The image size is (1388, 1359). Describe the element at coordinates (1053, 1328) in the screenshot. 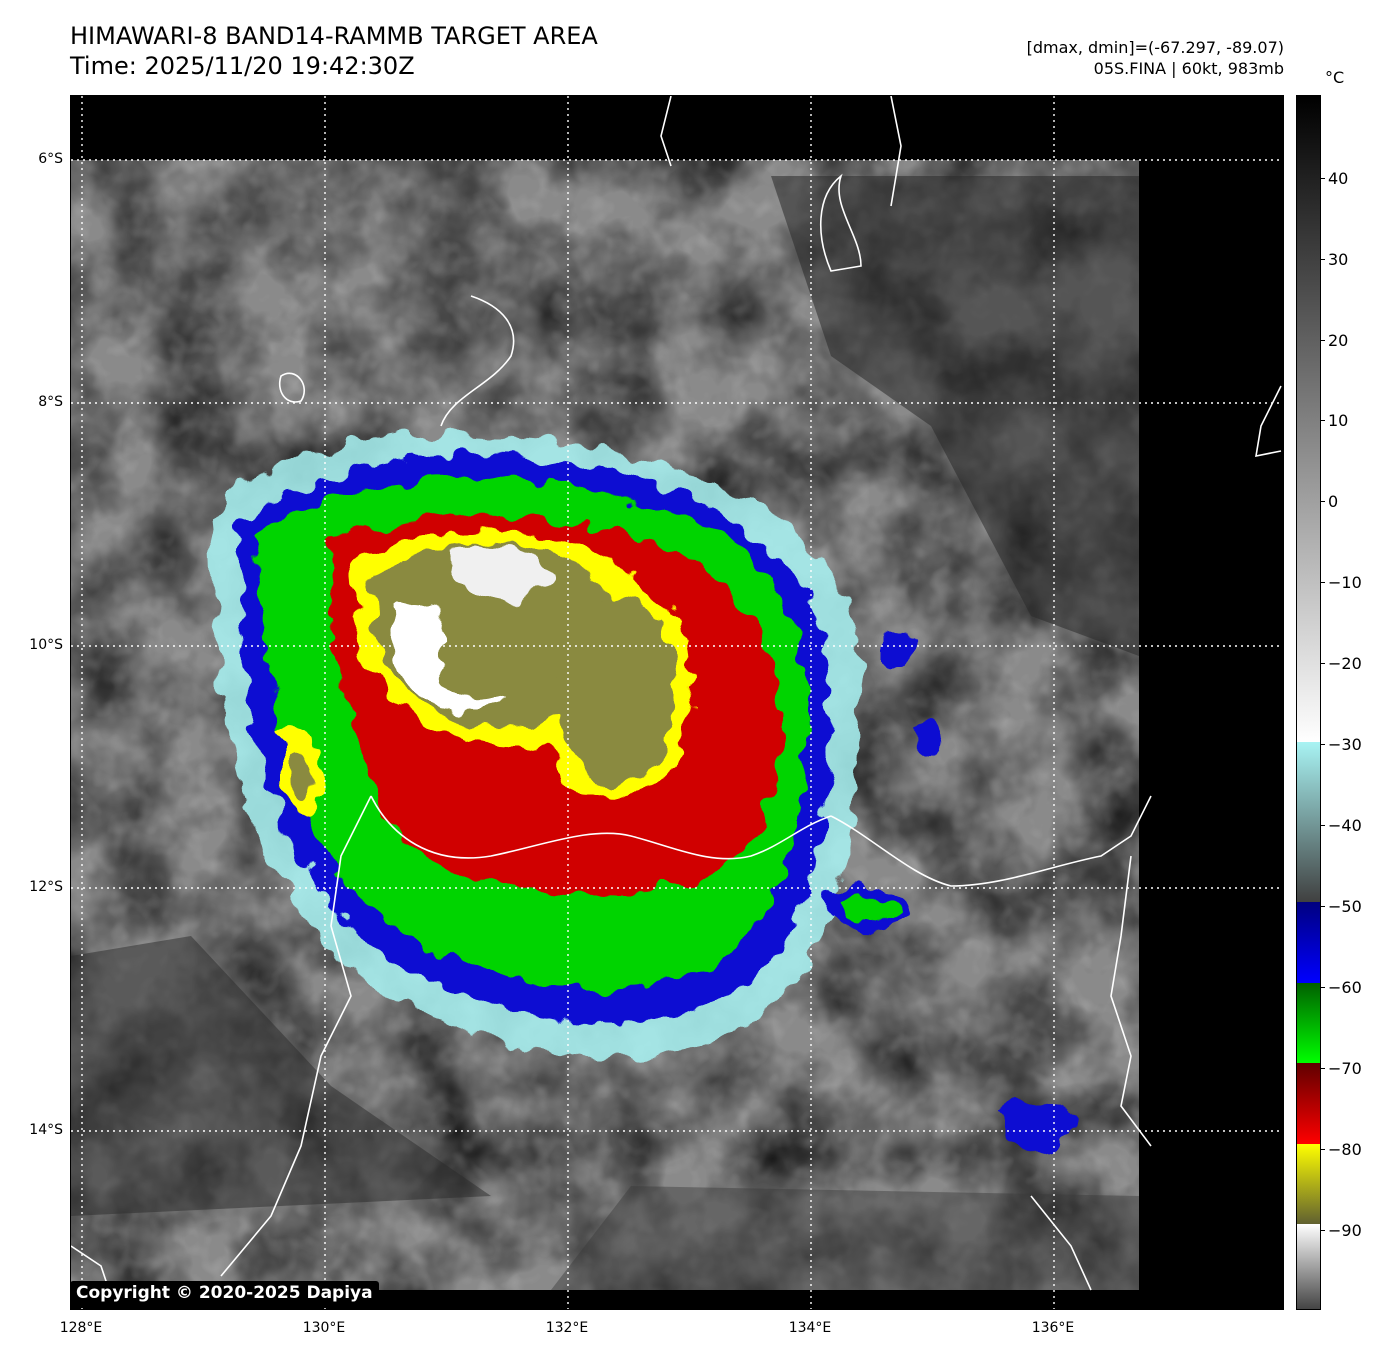

I see `lon-label-136e: 136°E` at that location.